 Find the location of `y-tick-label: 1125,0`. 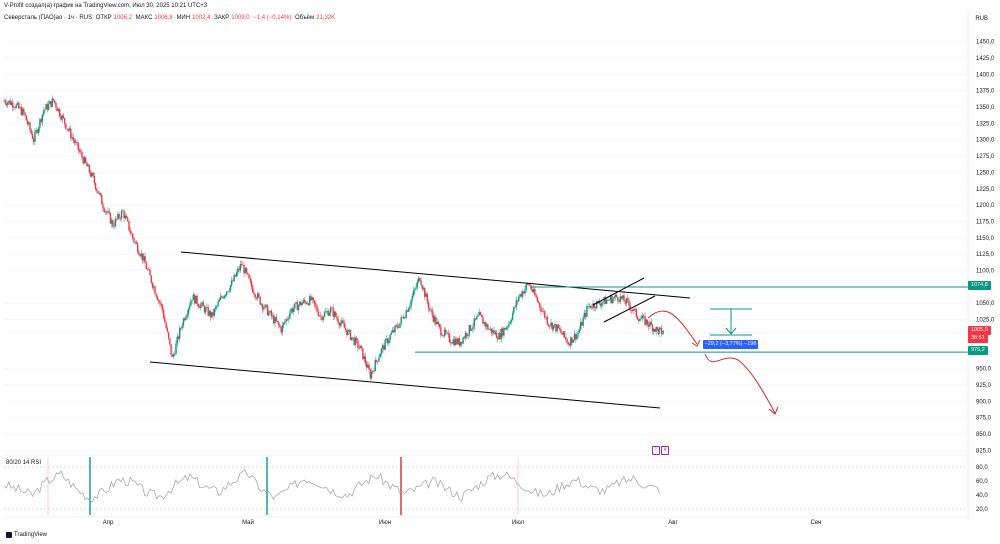

y-tick-label: 1125,0 is located at coordinates (985, 255).